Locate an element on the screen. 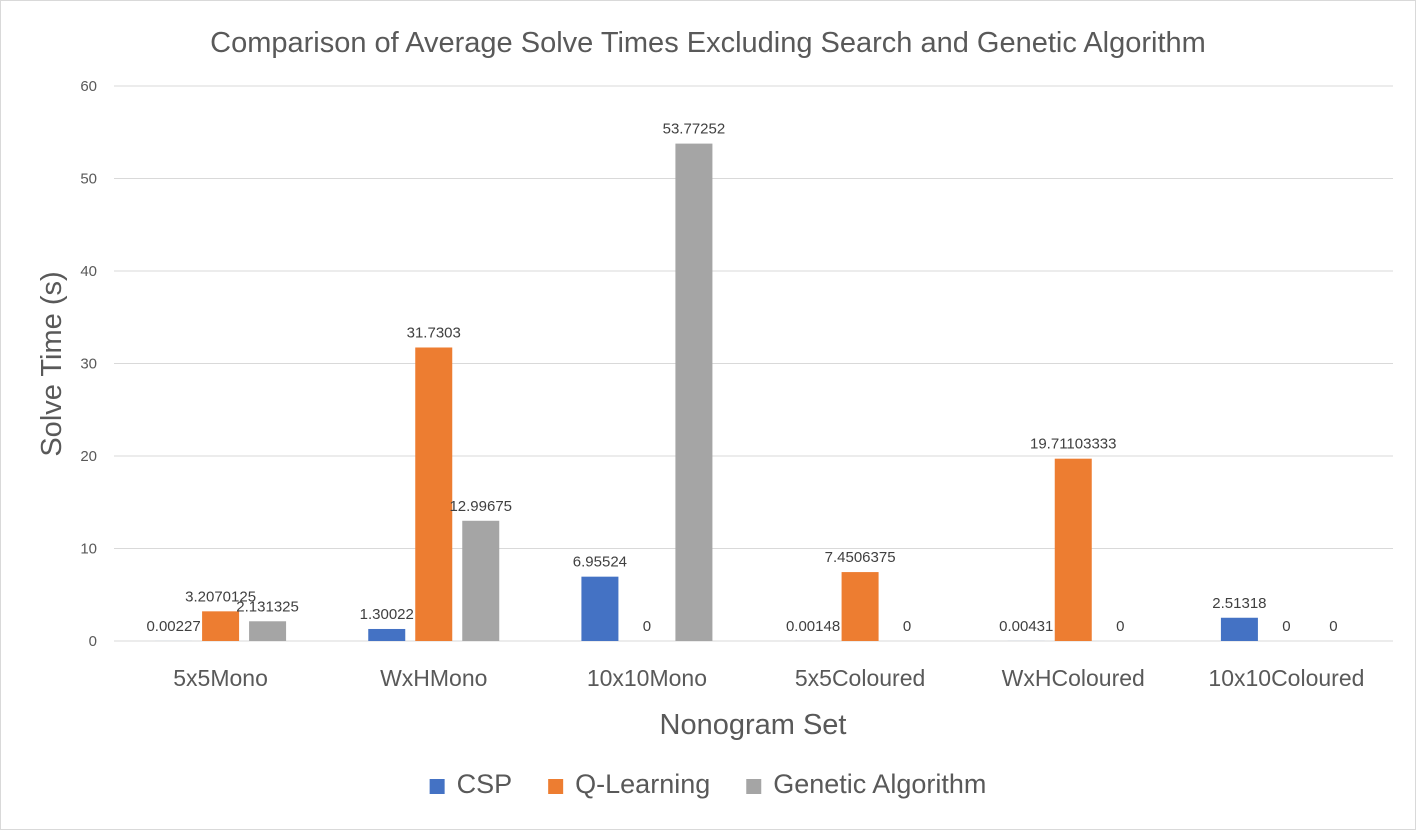 The width and height of the screenshot is (1416, 834). x-axis-title: Nonogram Set is located at coordinates (753, 725).